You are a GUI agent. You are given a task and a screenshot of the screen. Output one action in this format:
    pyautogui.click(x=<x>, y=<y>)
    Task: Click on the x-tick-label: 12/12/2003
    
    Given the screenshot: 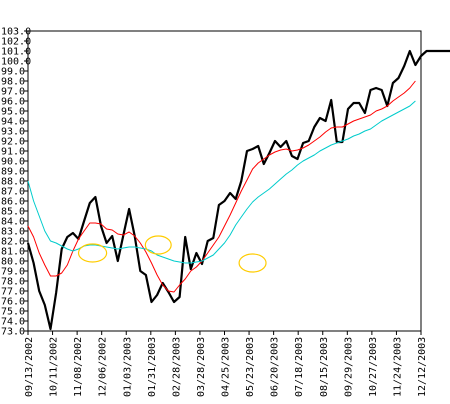 What is the action you would take?
    pyautogui.click(x=422, y=367)
    